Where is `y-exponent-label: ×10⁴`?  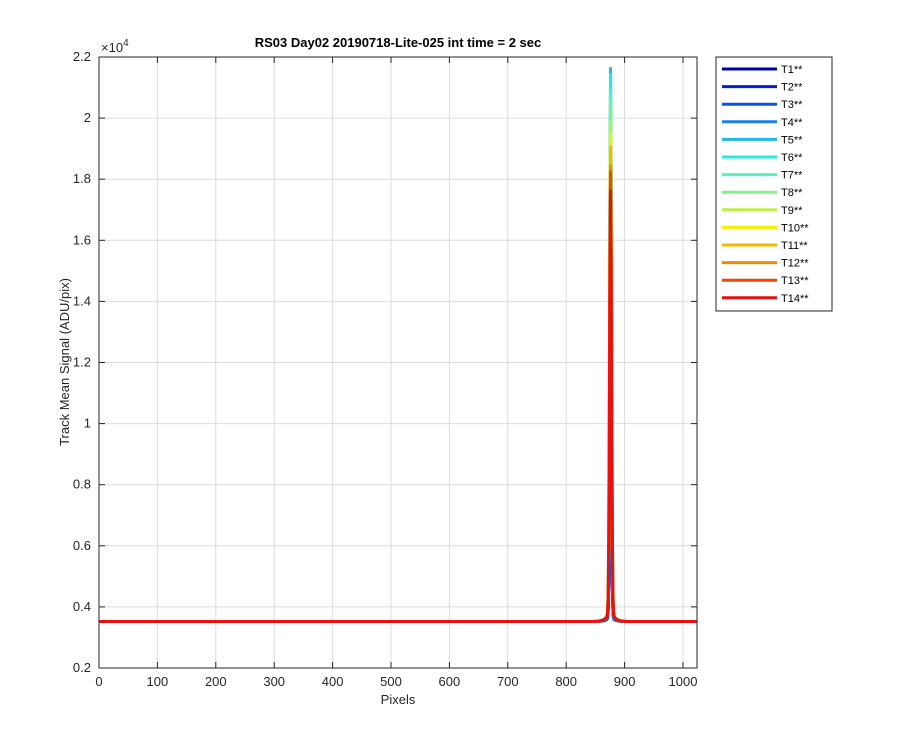 y-exponent-label: ×10⁴ is located at coordinates (115, 46).